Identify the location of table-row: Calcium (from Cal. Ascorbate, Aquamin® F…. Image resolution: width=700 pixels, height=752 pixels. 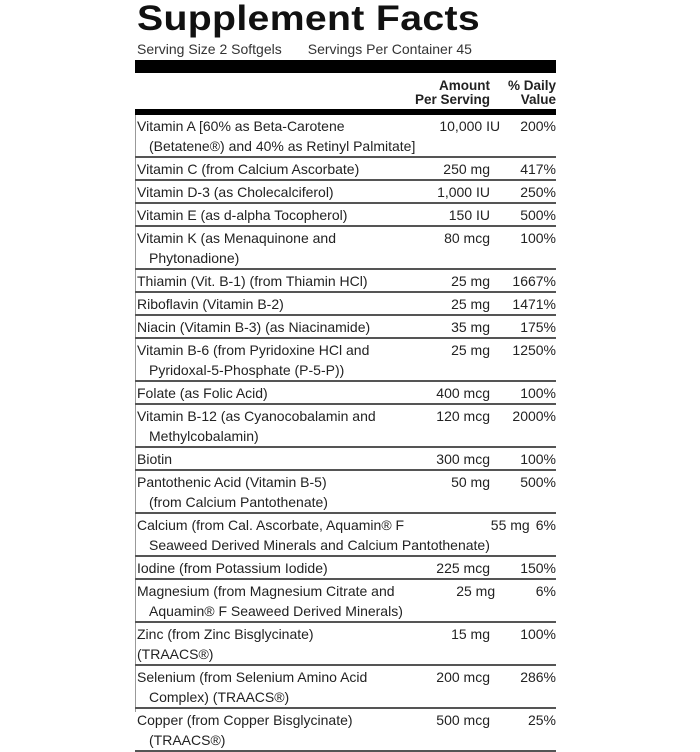
(345, 535).